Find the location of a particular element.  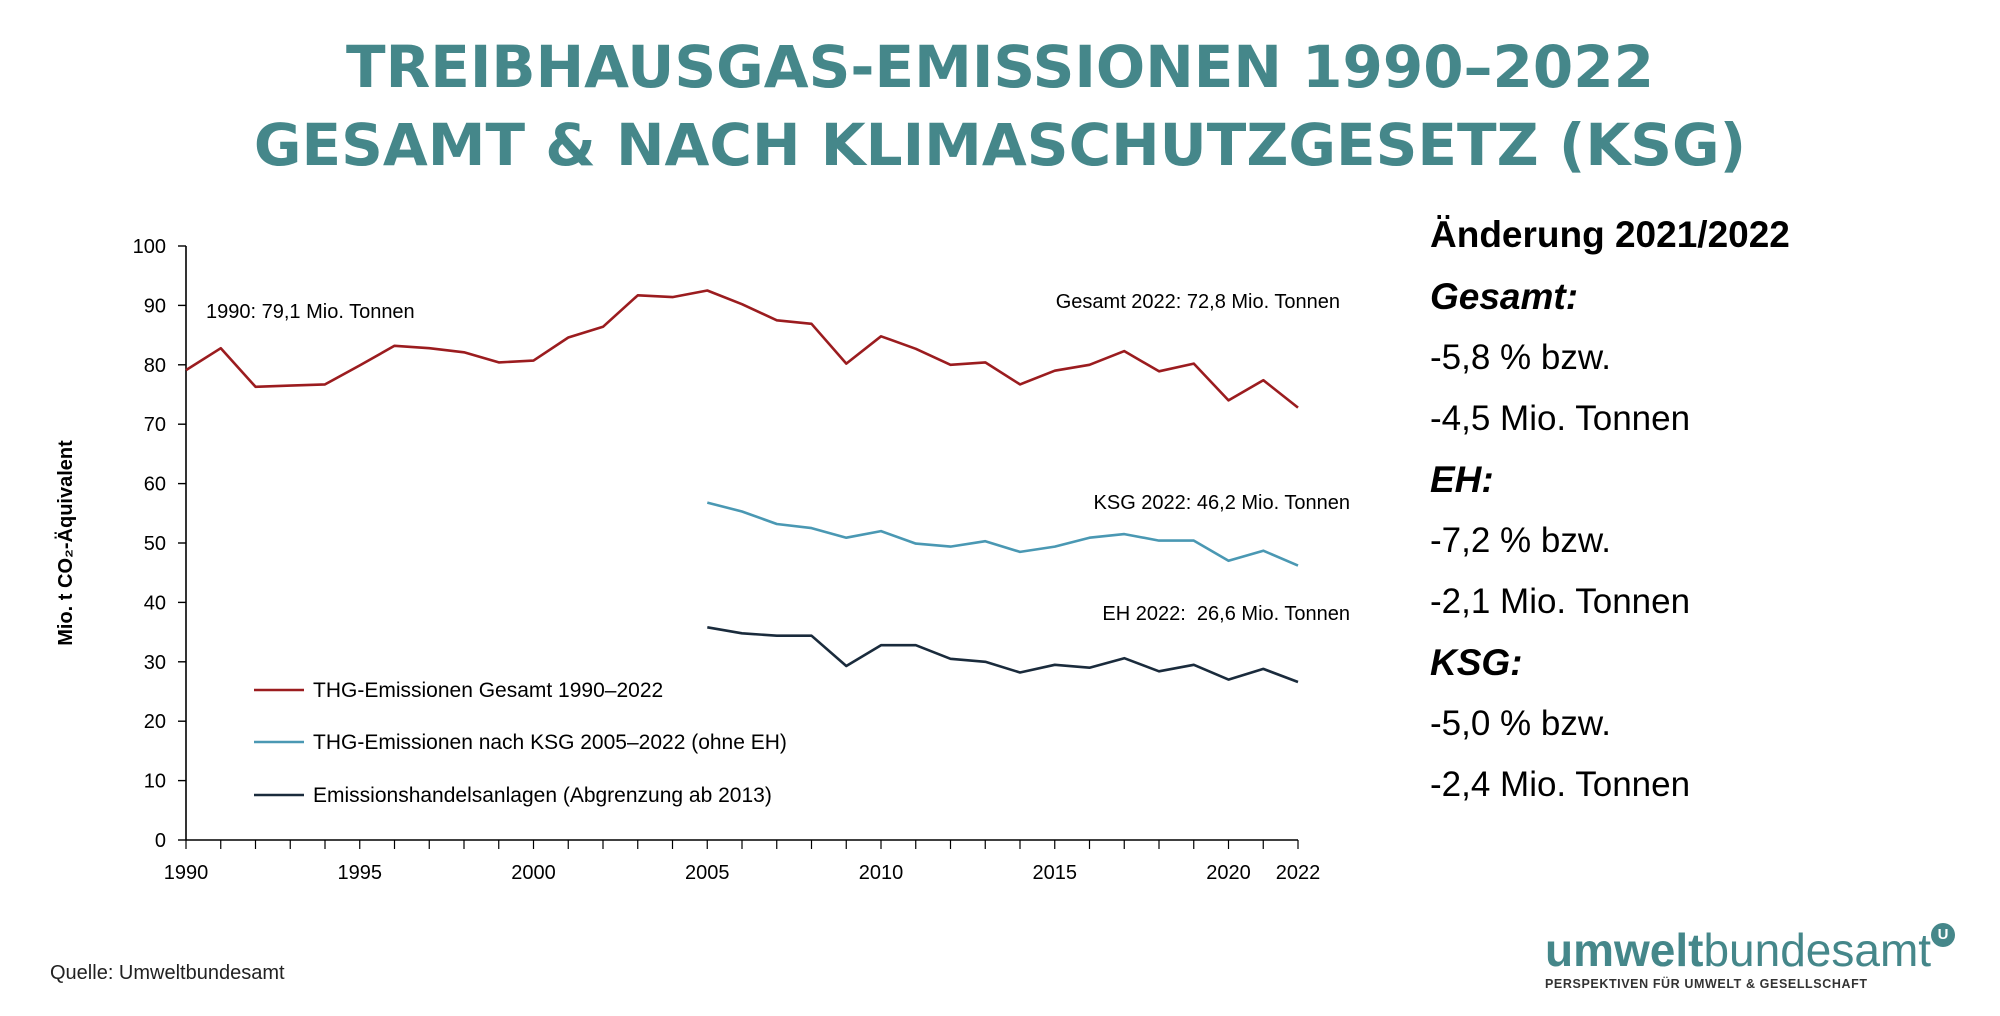

change-heading: Änderung 2021/2022 is located at coordinates (1610, 234).